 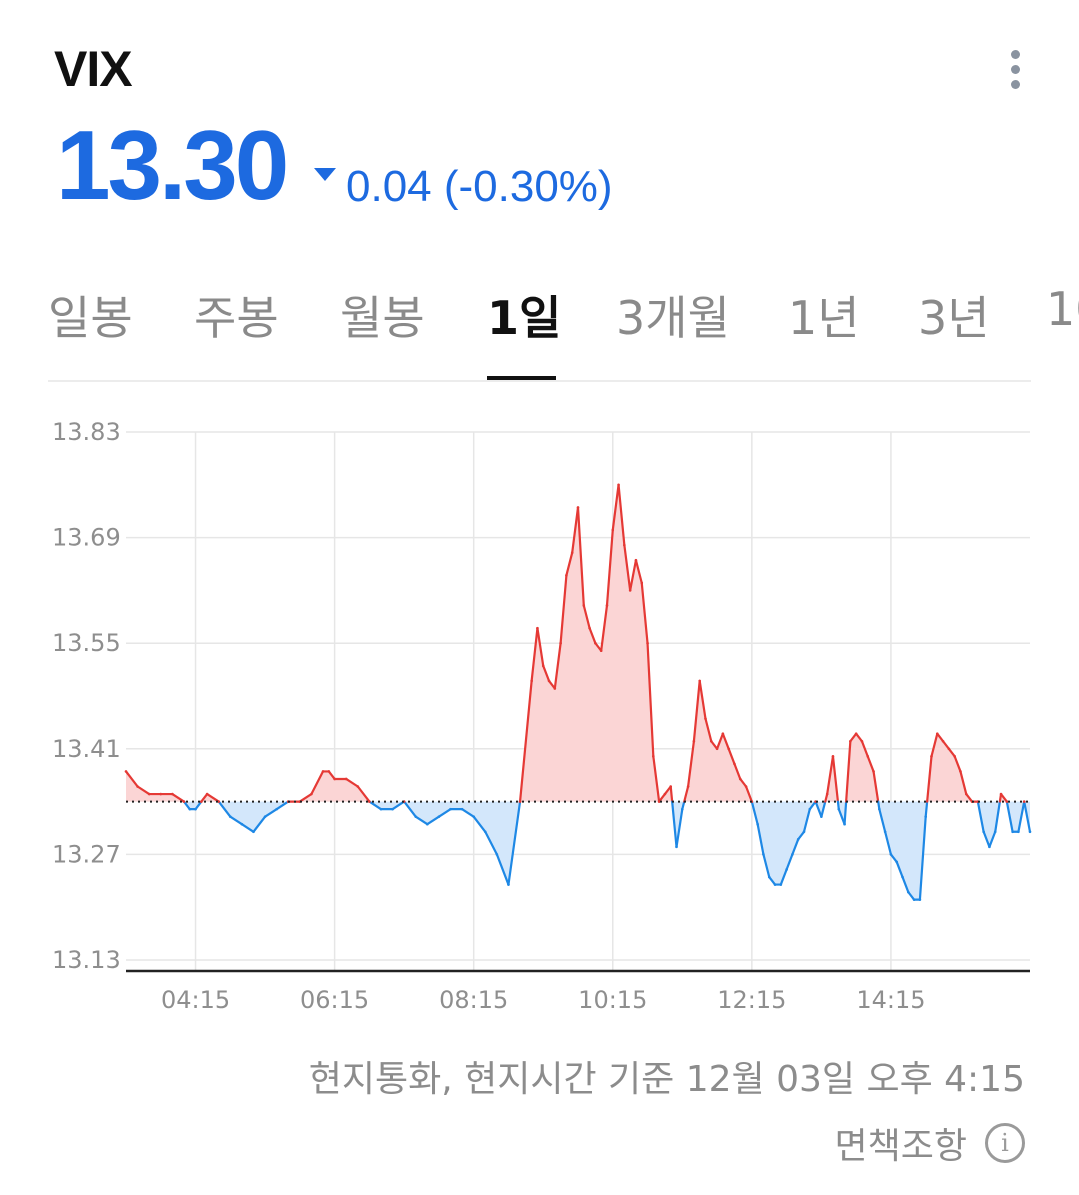 I want to click on tab-3-months: 3개월, so click(x=673, y=318).